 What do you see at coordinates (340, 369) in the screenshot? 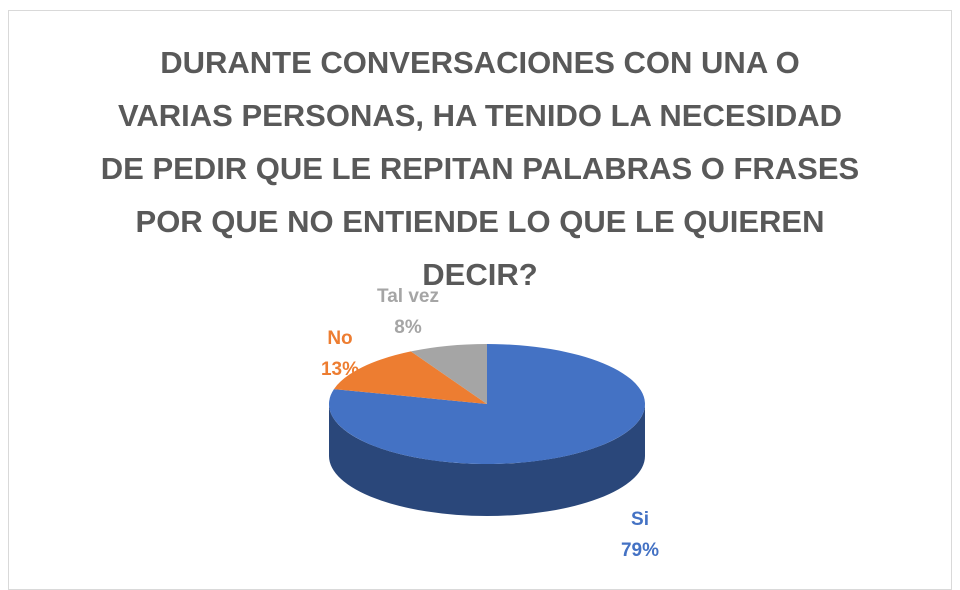
I see `data-label-value: 13%` at bounding box center [340, 369].